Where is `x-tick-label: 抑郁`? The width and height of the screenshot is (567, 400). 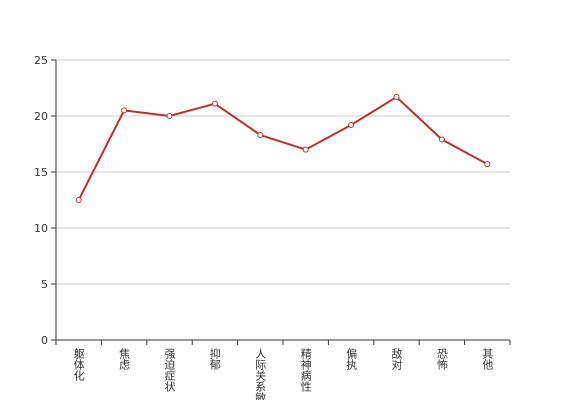
x-tick-label: 抑郁 is located at coordinates (214, 358).